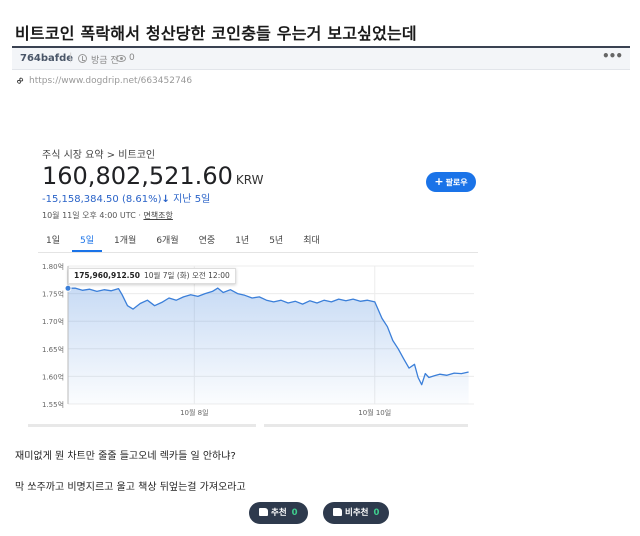 The image size is (640, 536). I want to click on hover-point, so click(68, 288).